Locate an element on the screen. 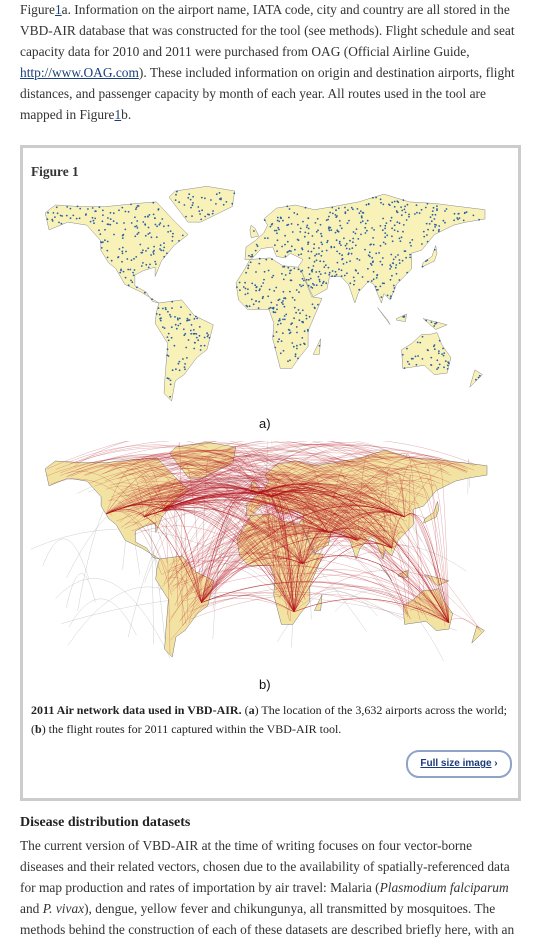 The width and height of the screenshot is (559, 941). url-link: http://www.OAG.com is located at coordinates (79, 72).